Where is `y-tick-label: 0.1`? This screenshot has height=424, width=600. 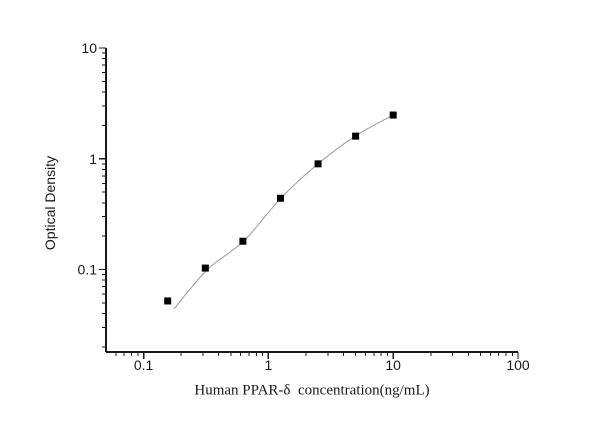 y-tick-label: 0.1 is located at coordinates (88, 270).